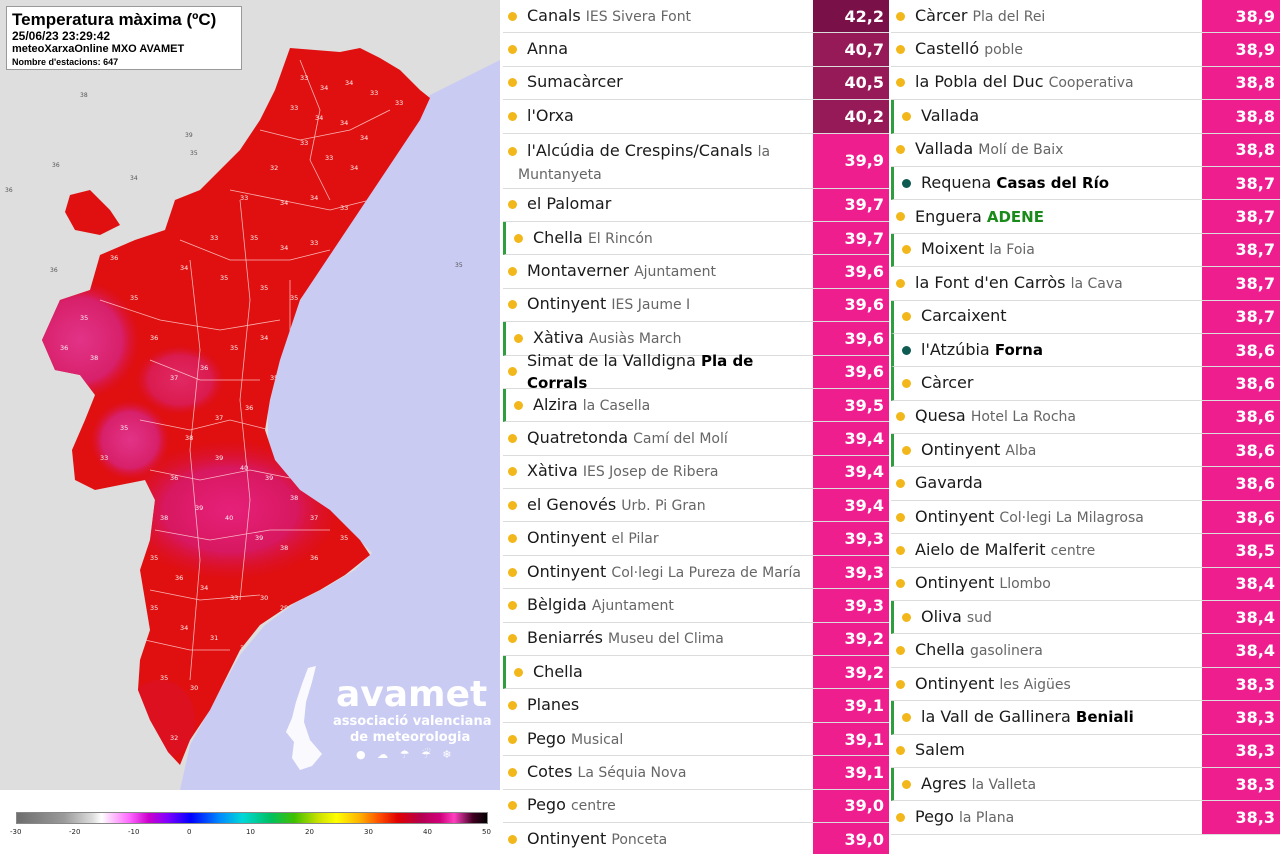  I want to click on station-name: Oliva, so click(941, 616).